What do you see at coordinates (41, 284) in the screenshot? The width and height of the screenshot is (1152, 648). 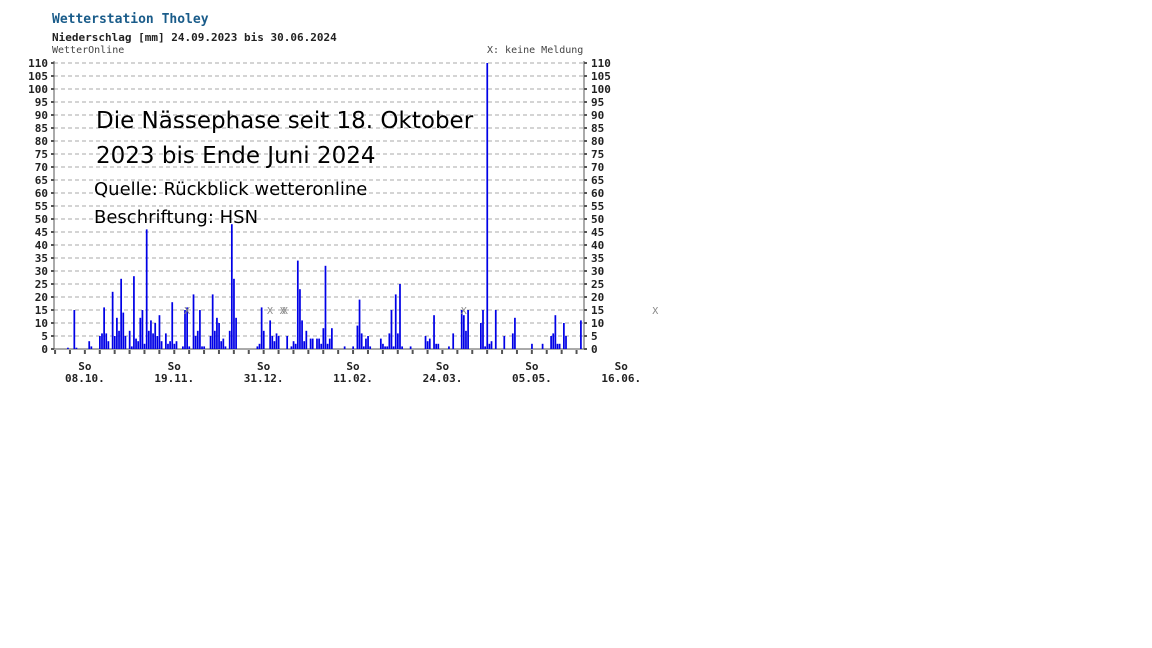 I see `y-tick-label-left: 25` at bounding box center [41, 284].